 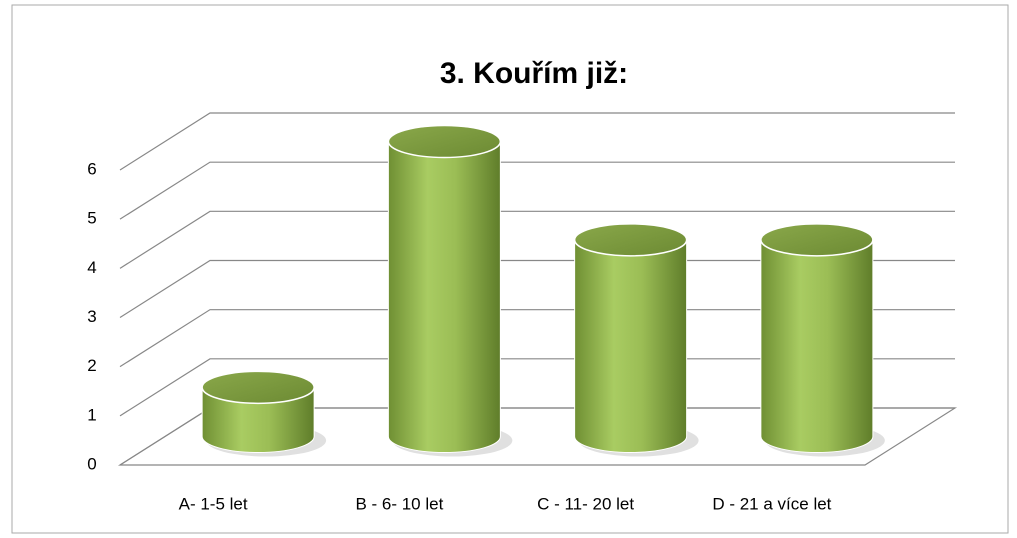 What do you see at coordinates (91, 414) in the screenshot?
I see `y-tick-label: 1` at bounding box center [91, 414].